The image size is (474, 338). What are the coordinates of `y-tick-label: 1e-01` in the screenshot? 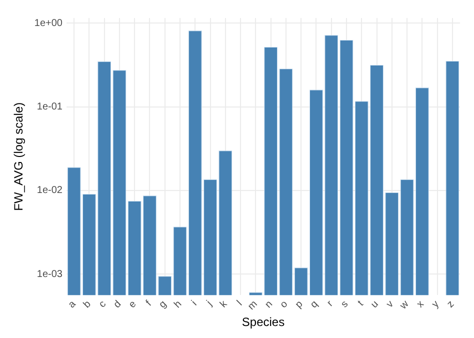 It's located at (49, 107).